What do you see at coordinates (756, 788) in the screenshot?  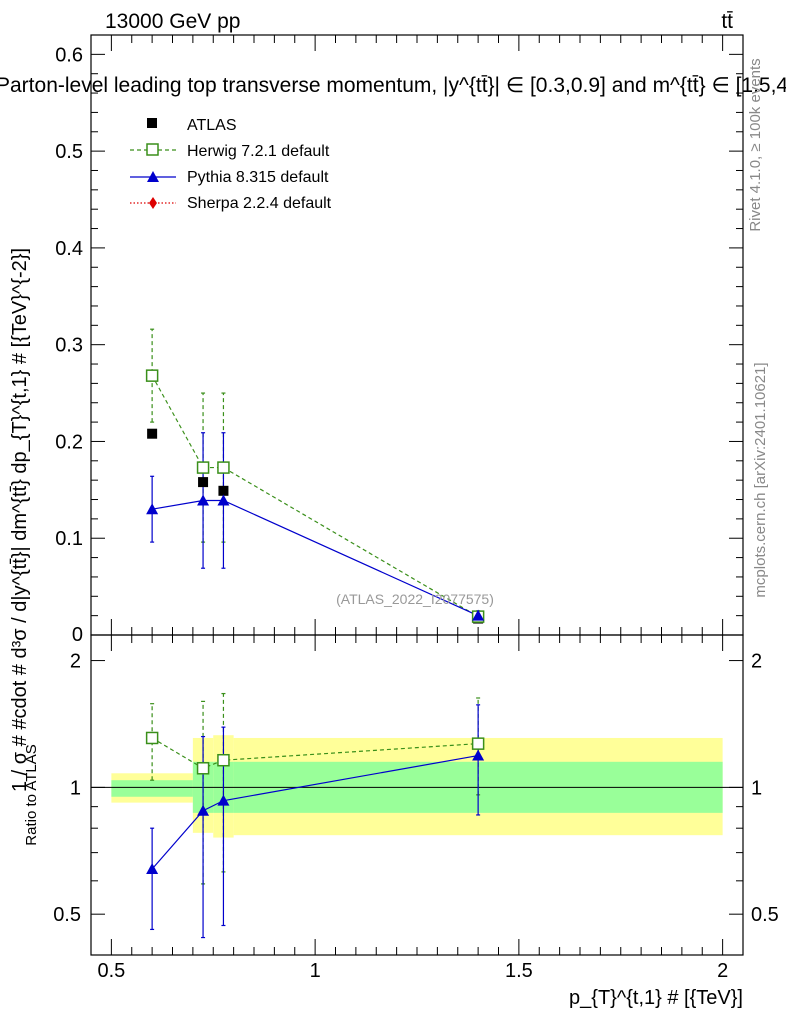 I see `ratio-y-tick-label-right: 1` at bounding box center [756, 788].